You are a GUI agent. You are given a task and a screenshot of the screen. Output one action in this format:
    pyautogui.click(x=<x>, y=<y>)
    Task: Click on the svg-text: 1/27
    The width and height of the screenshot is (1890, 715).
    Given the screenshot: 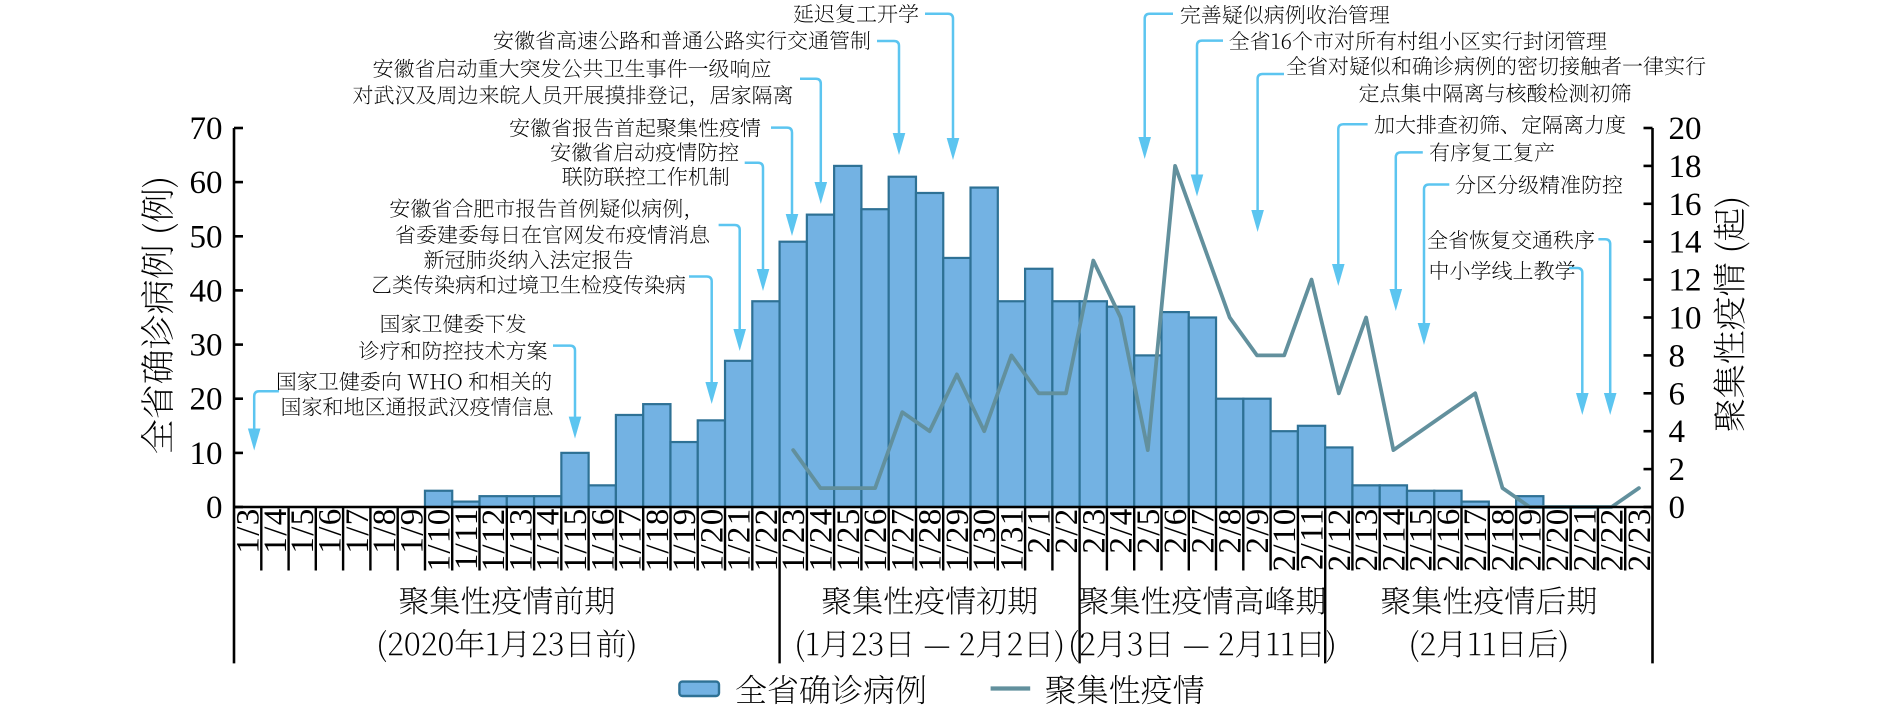 What is the action you would take?
    pyautogui.click(x=903, y=540)
    